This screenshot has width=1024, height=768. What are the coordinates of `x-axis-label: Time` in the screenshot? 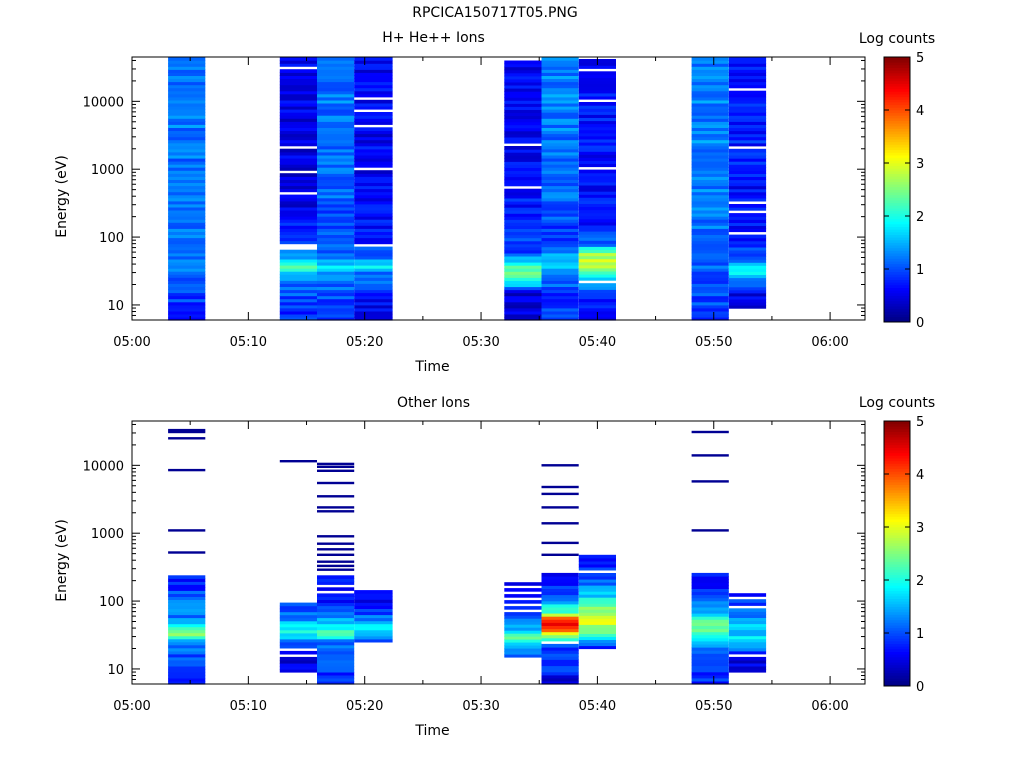 It's located at (431, 731).